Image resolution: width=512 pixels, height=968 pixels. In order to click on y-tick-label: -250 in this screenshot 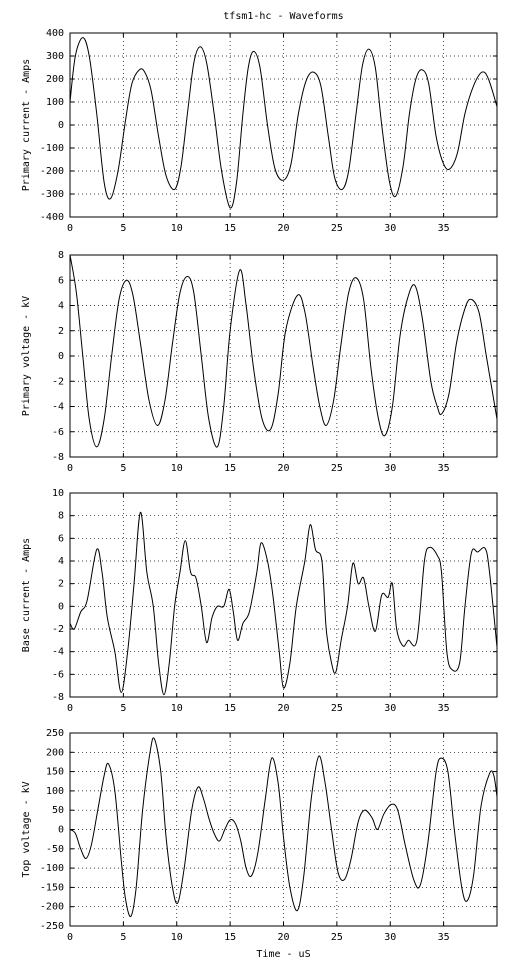, I will do `click(52, 926)`.